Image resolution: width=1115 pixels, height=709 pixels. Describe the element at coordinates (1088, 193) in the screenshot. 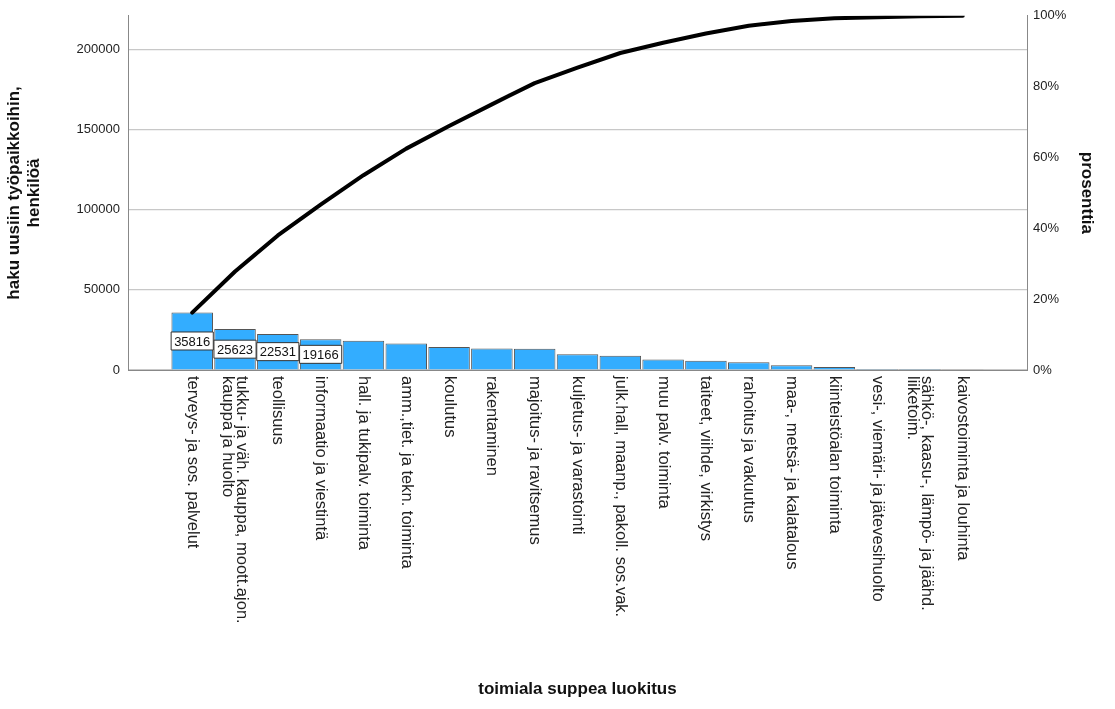

I see `y2-axis-title: prosenttia` at that location.